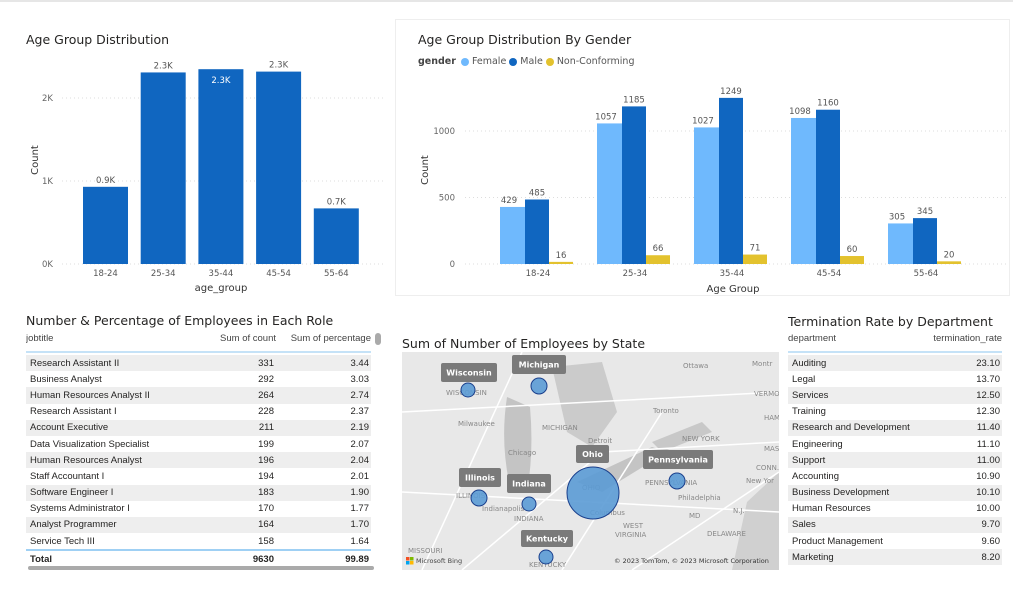  I want to click on table-row: Research Assistant I 228 2.37, so click(198, 412).